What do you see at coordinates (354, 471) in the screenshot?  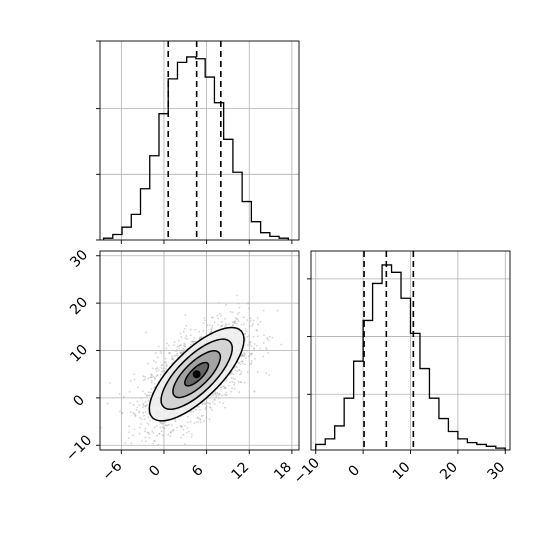 I see `hist-y-x-tick-label: 0` at bounding box center [354, 471].